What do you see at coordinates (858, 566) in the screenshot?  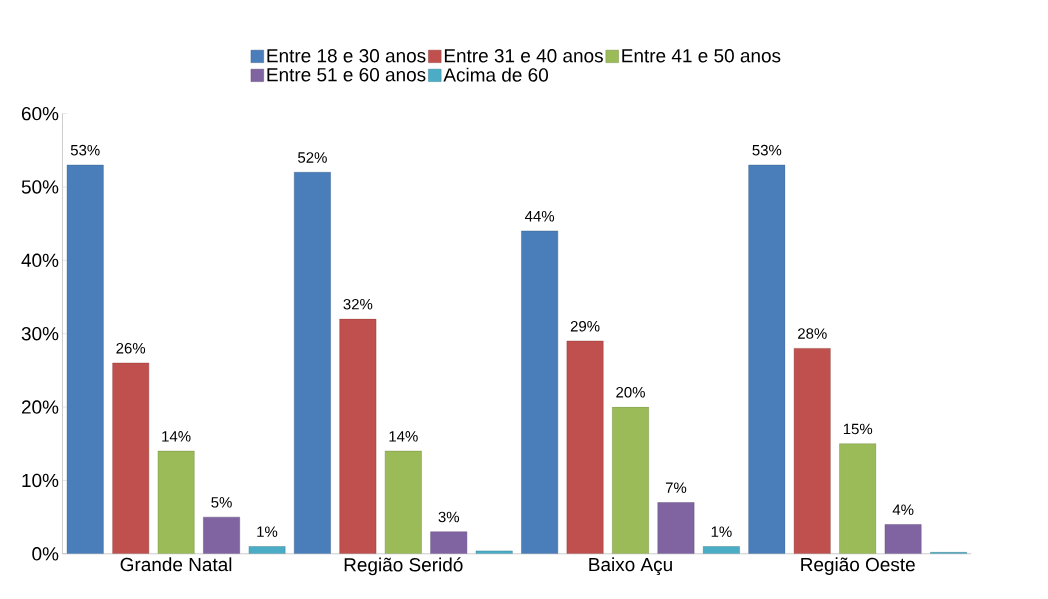 I see `x-tick-label: Região Oeste` at bounding box center [858, 566].